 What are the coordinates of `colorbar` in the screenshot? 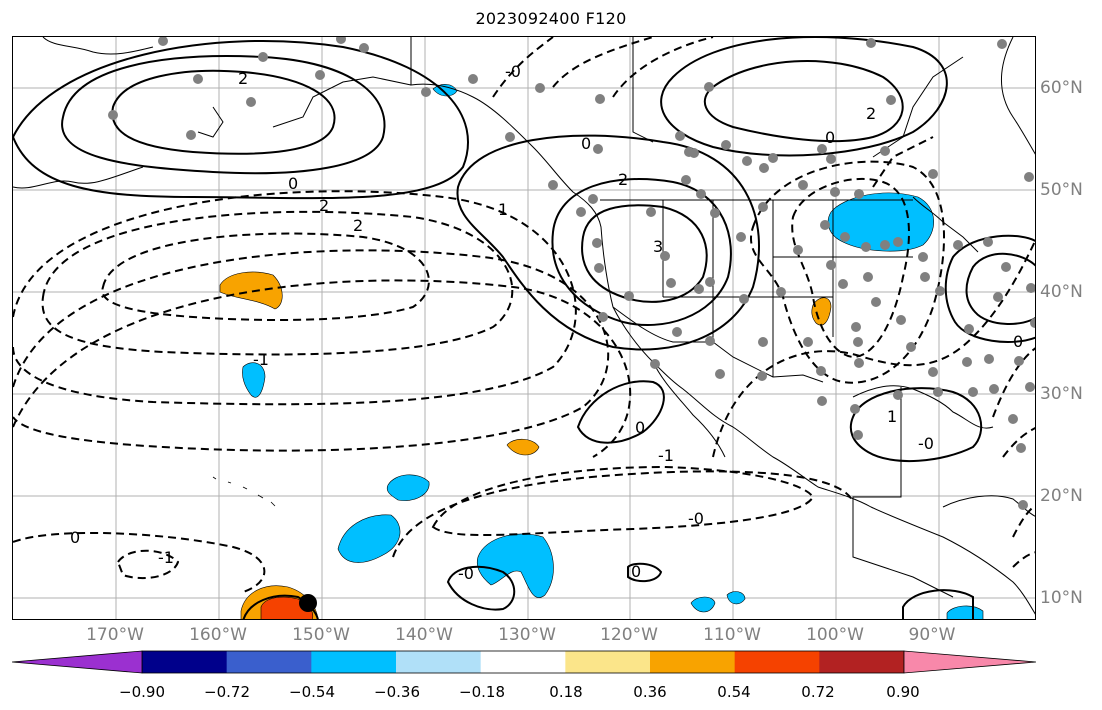 It's located at (524, 662).